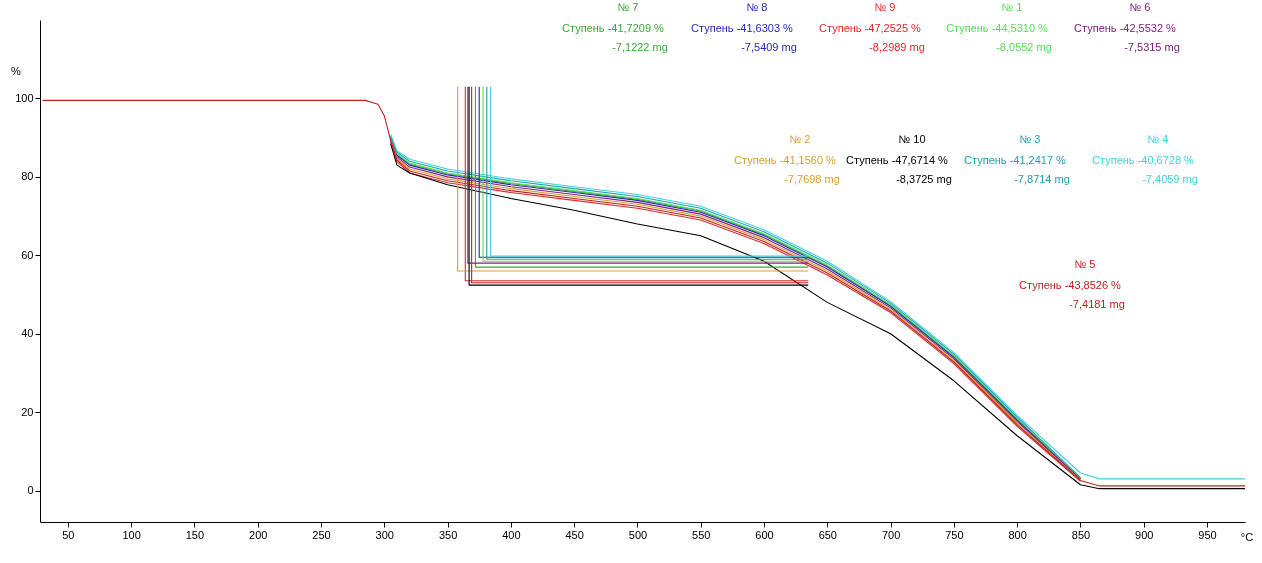 The height and width of the screenshot is (563, 1262). I want to click on annotation: Ступень -41,1560 %, so click(785, 160).